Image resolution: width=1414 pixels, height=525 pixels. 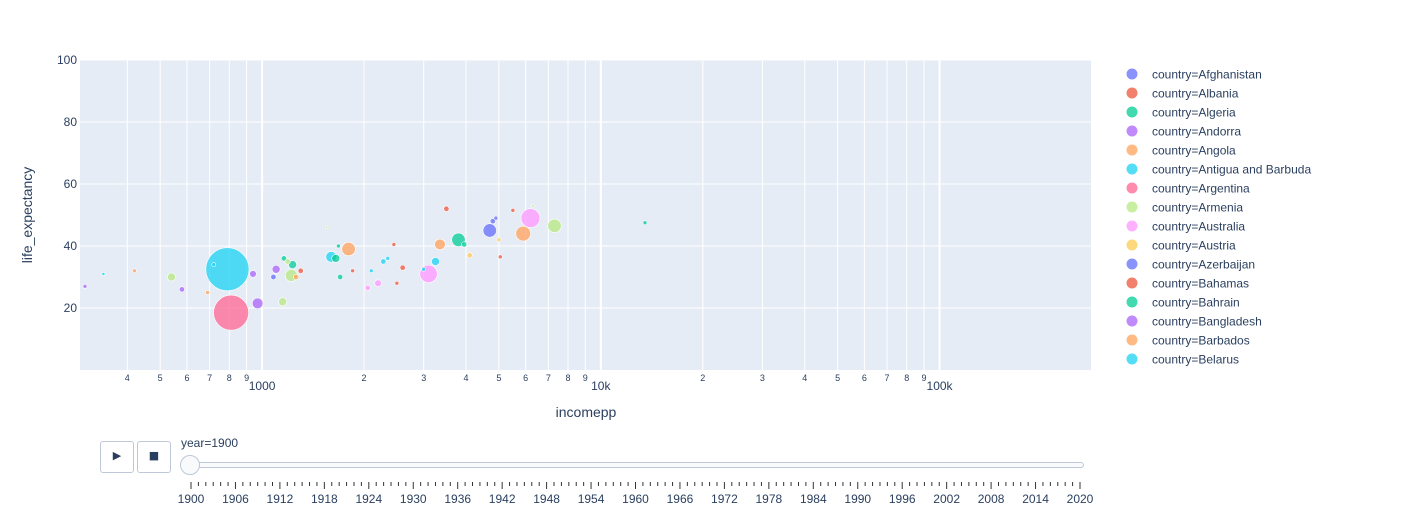 I want to click on x-minor-tick-label: 2, so click(x=702, y=378).